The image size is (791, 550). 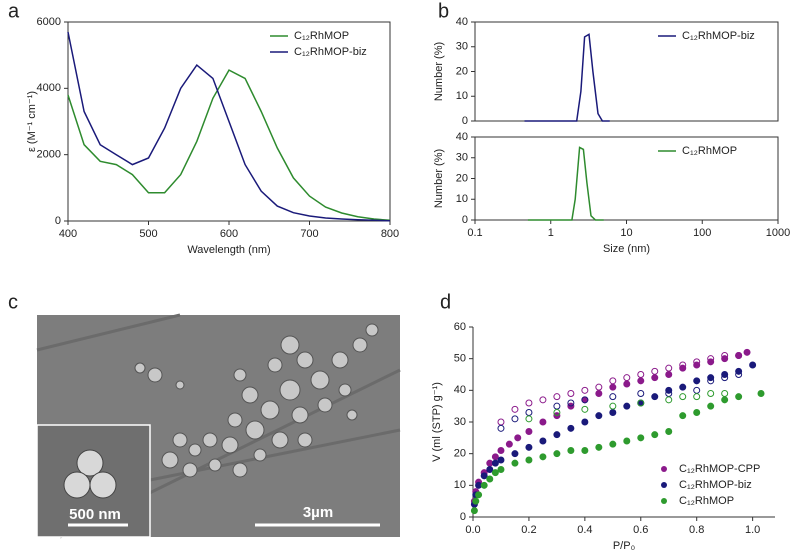 What do you see at coordinates (551, 233) in the screenshot?
I see `x-tick-label: 1` at bounding box center [551, 233].